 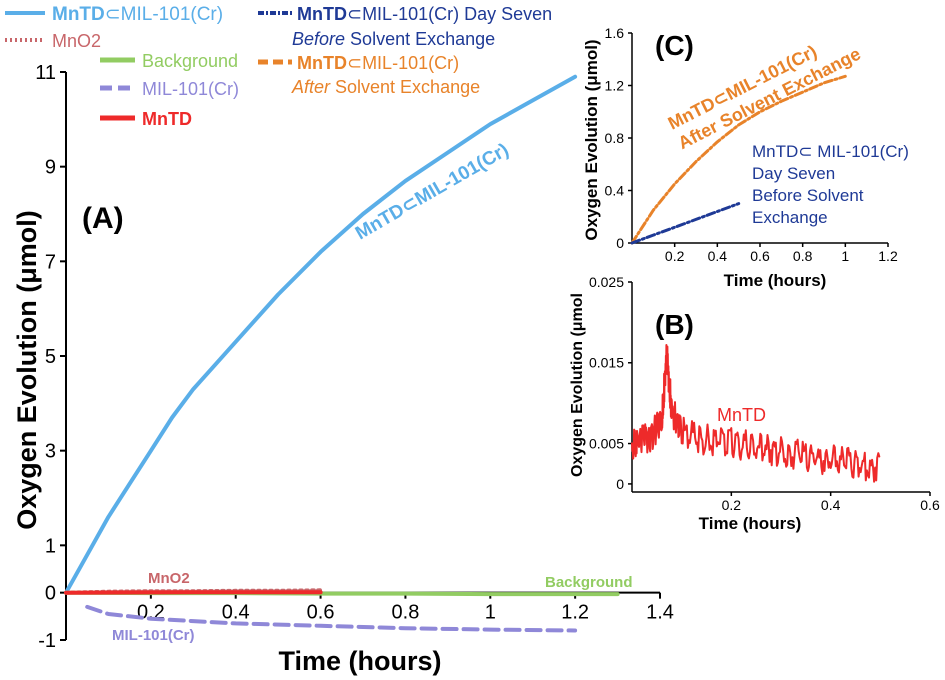 I want to click on y-tick-label: 1.6, so click(x=615, y=33).